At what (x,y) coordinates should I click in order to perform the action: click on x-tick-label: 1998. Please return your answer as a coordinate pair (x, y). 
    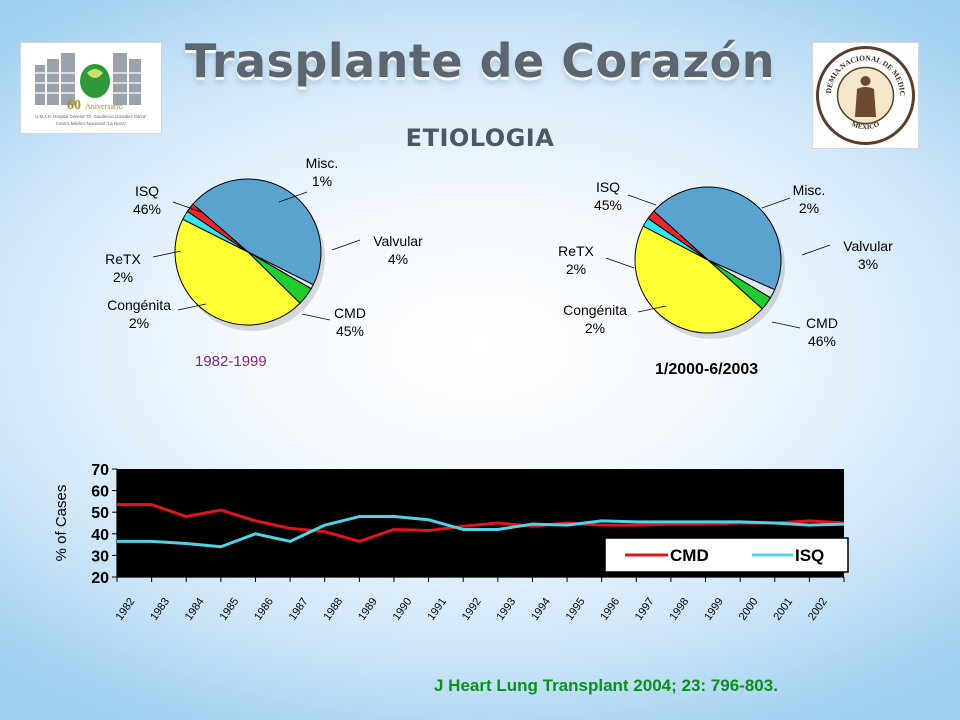
    Looking at the image, I should click on (680, 609).